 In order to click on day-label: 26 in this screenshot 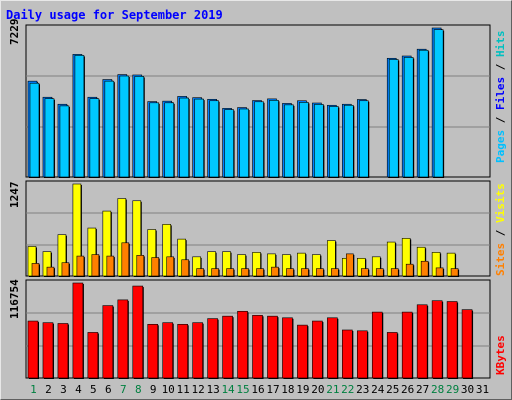, I will do `click(407, 389)`.